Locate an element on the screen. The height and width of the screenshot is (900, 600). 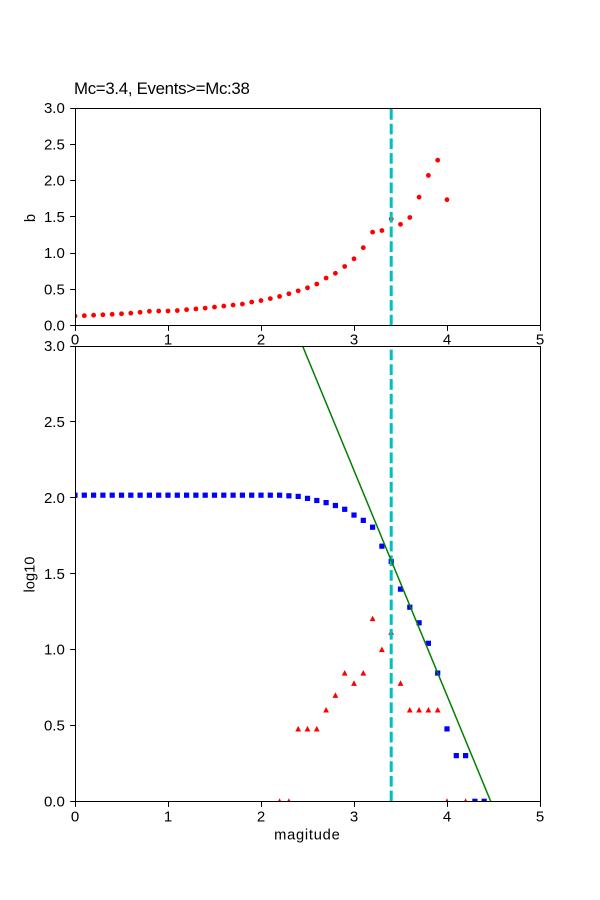
svg-text: Mc=3.4, Events>=Mc:38 is located at coordinates (162, 88).